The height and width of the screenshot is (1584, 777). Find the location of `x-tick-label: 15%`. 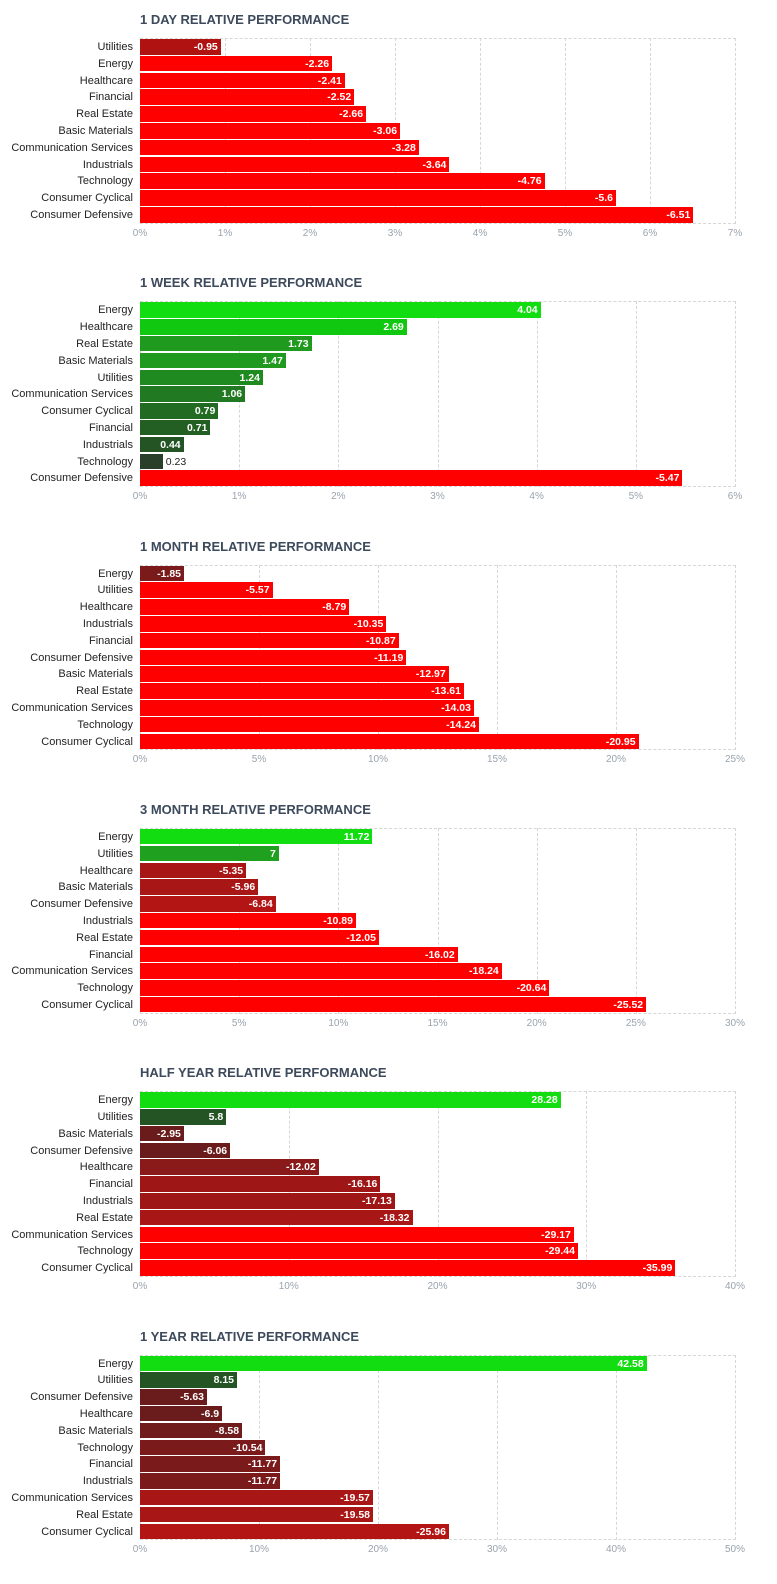

x-tick-label: 15% is located at coordinates (497, 760).